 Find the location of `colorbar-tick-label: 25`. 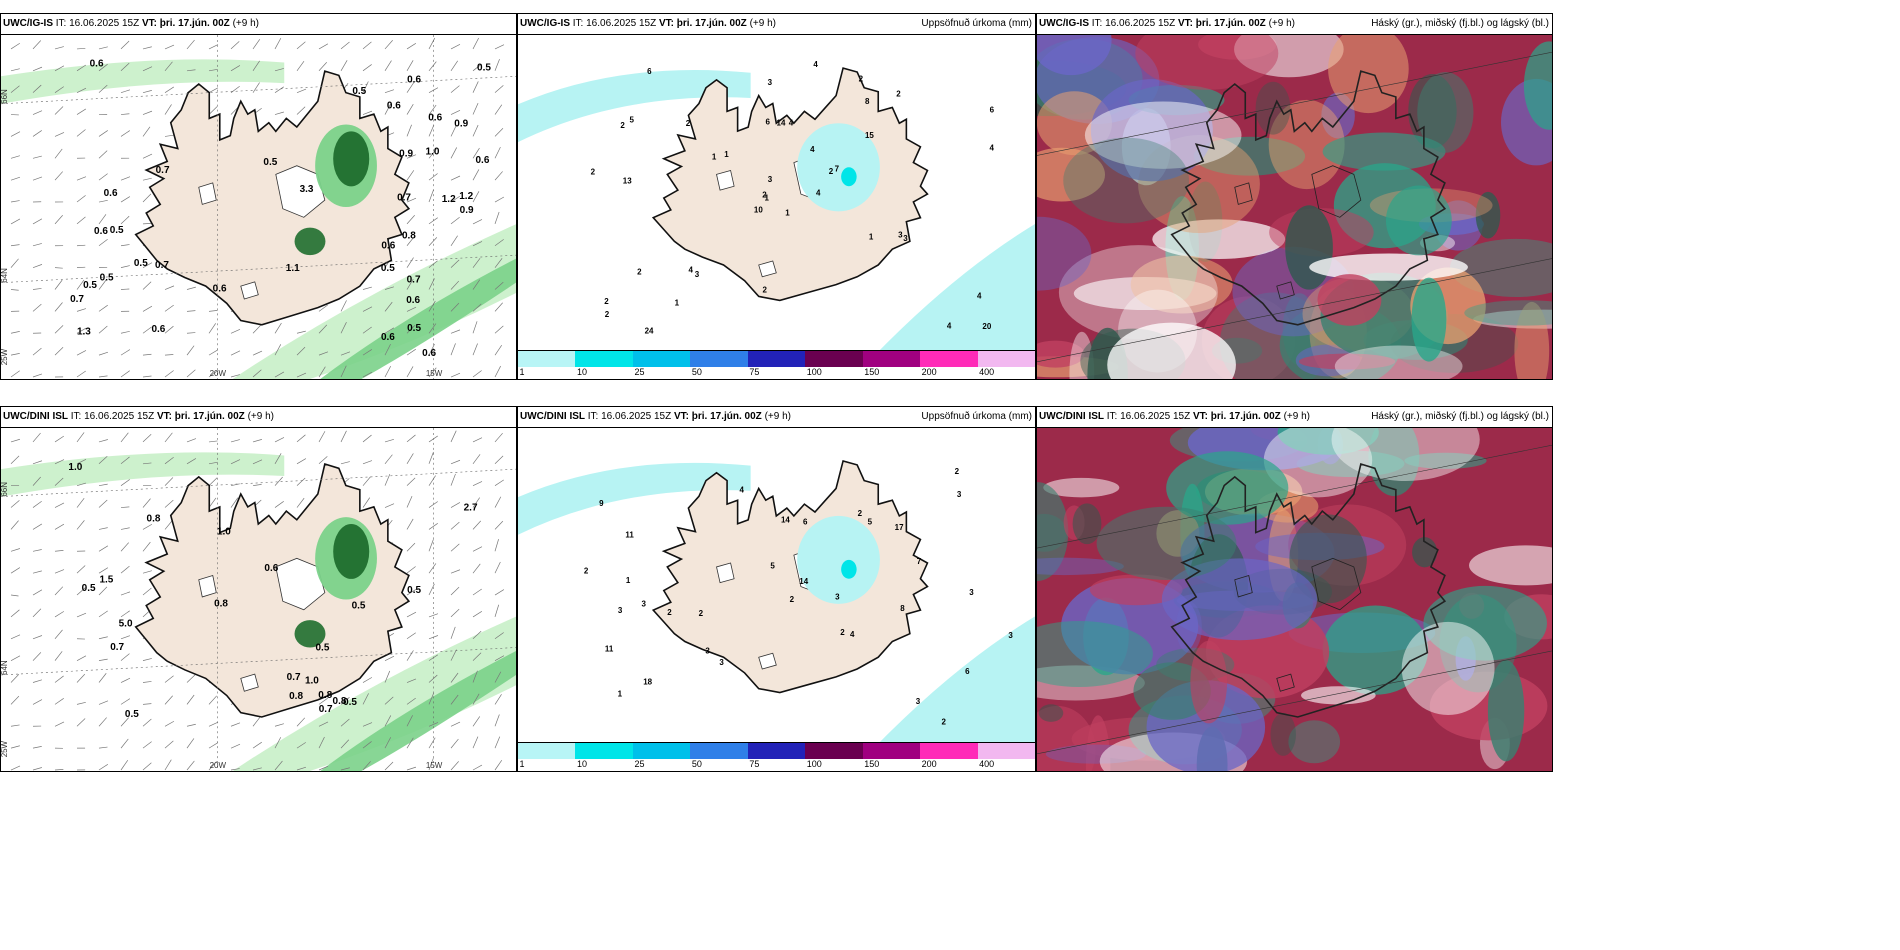

colorbar-tick-label: 25 is located at coordinates (639, 372).